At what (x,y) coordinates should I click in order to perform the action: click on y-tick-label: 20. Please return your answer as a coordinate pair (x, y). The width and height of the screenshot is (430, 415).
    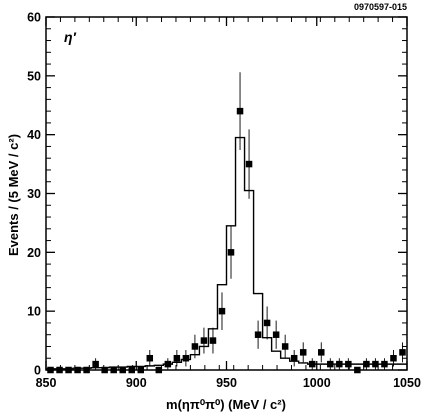
    Looking at the image, I should click on (34, 253).